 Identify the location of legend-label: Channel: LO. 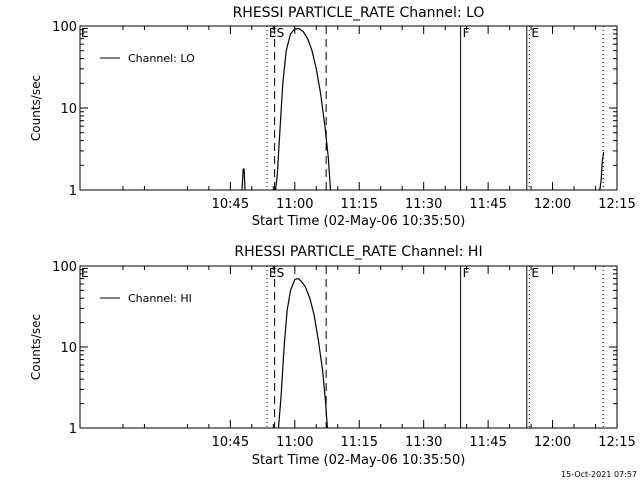
(161, 58).